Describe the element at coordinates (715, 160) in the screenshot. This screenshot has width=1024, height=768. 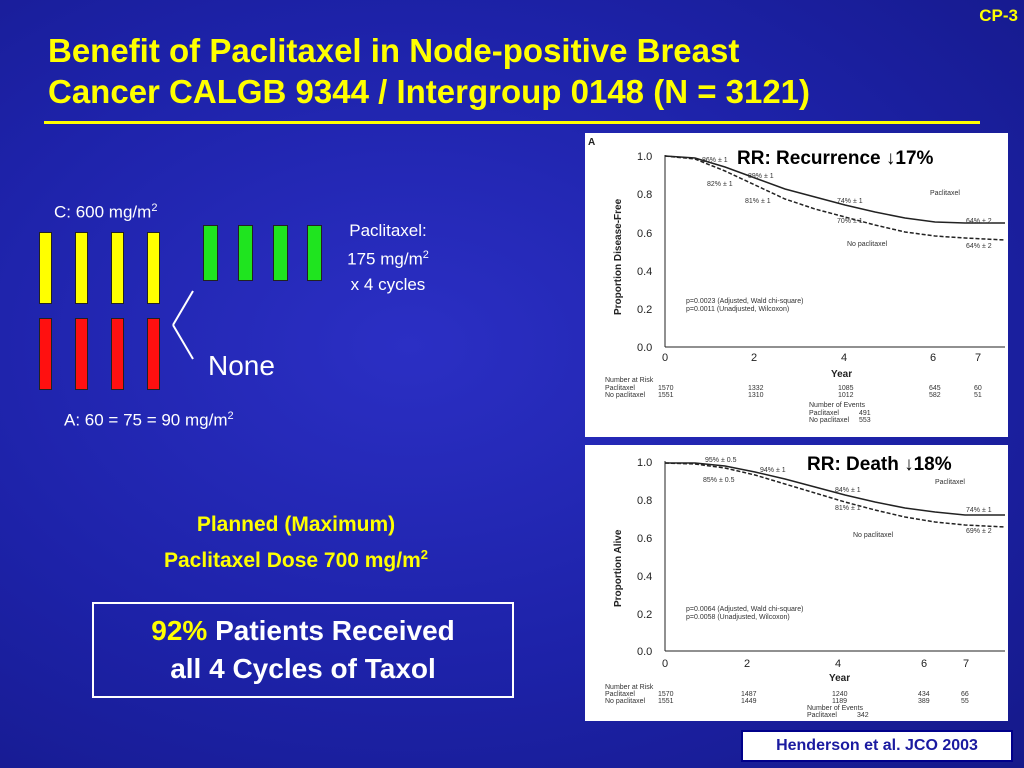
I see `pct-label: 86% ± 1` at that location.